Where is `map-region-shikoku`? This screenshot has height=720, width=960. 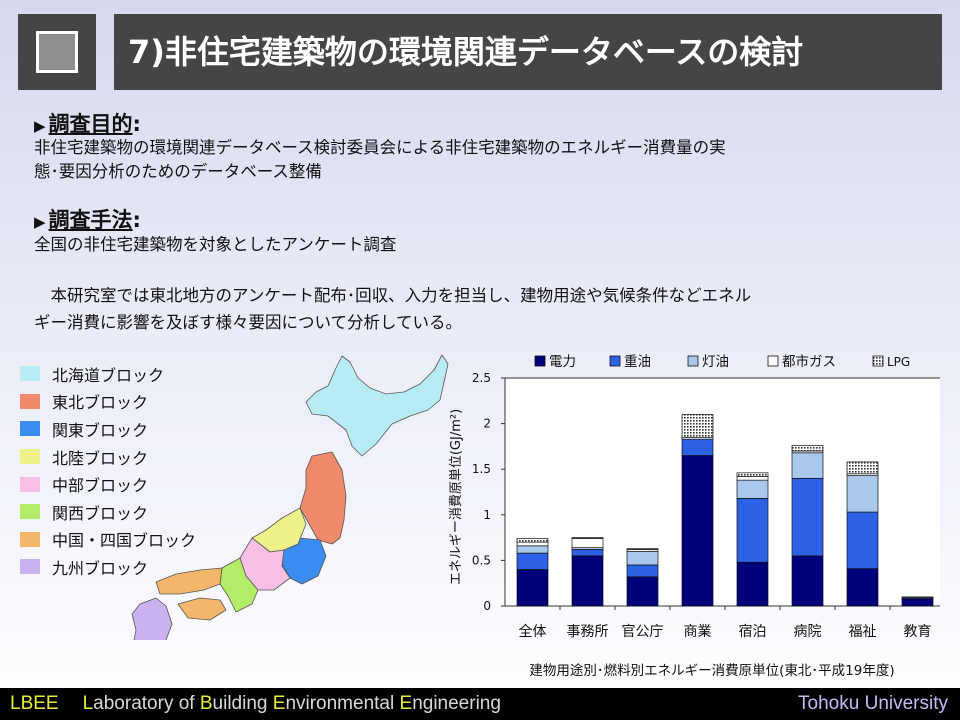
map-region-shikoku is located at coordinates (202, 609).